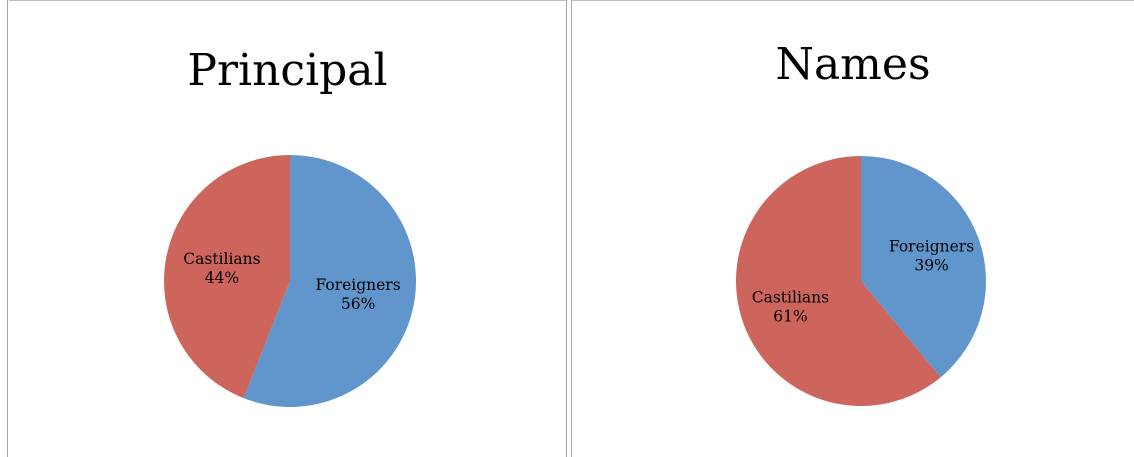  What do you see at coordinates (790, 316) in the screenshot?
I see `slice-value-castilians: 61%` at bounding box center [790, 316].